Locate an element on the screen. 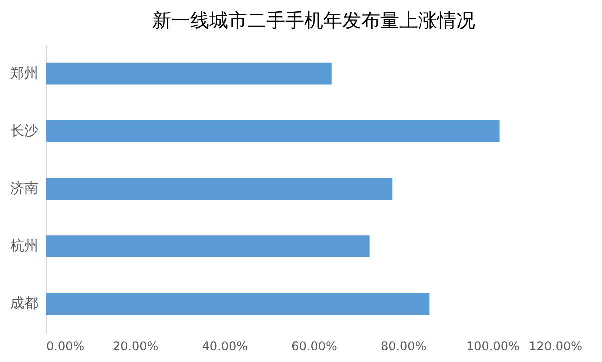 The height and width of the screenshot is (362, 602). y-tick-label: 杭州 is located at coordinates (24, 246).